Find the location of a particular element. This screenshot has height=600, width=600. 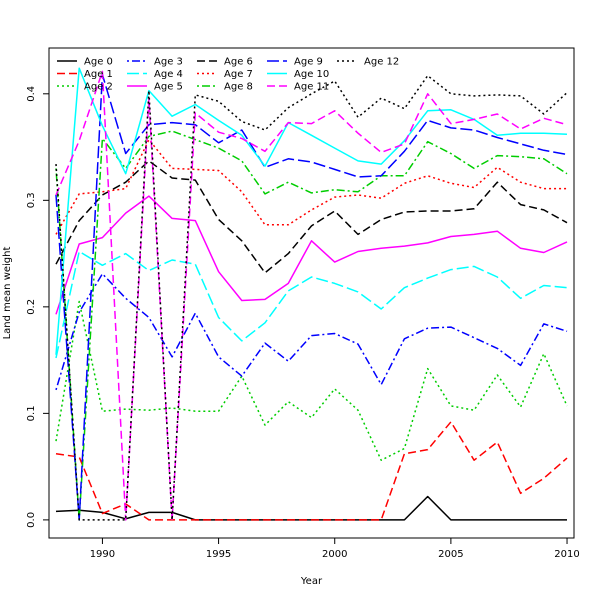

legend-label-age-0: Age 0 is located at coordinates (98, 62).